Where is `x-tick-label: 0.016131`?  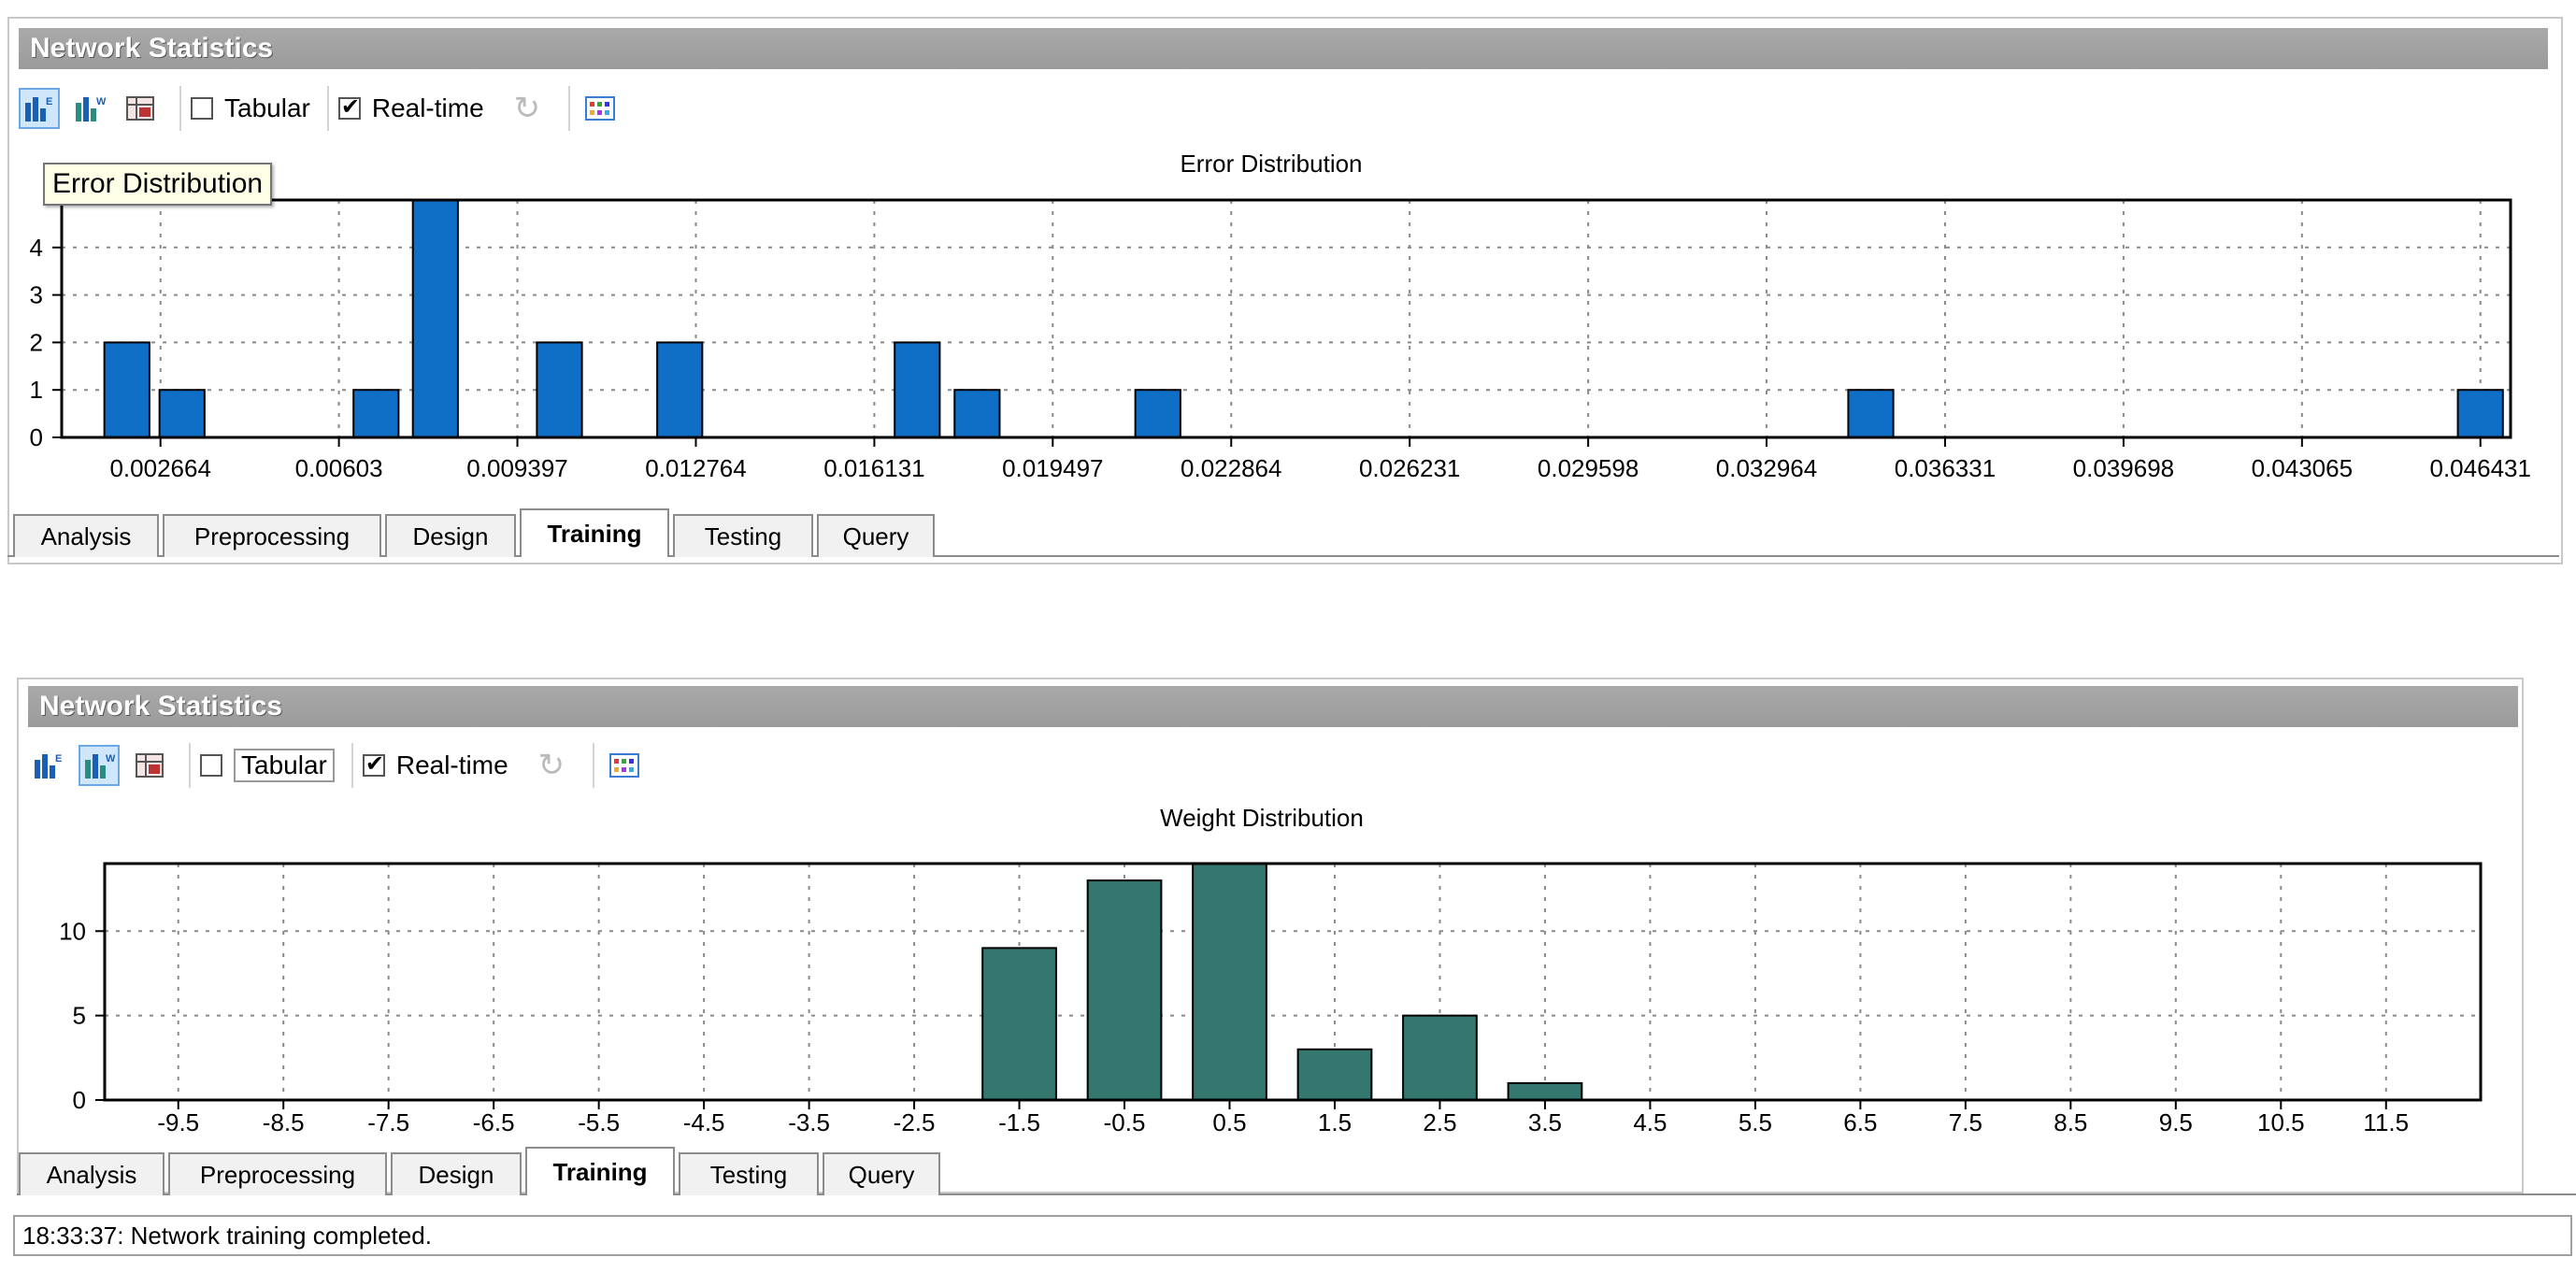 x-tick-label: 0.016131 is located at coordinates (873, 468).